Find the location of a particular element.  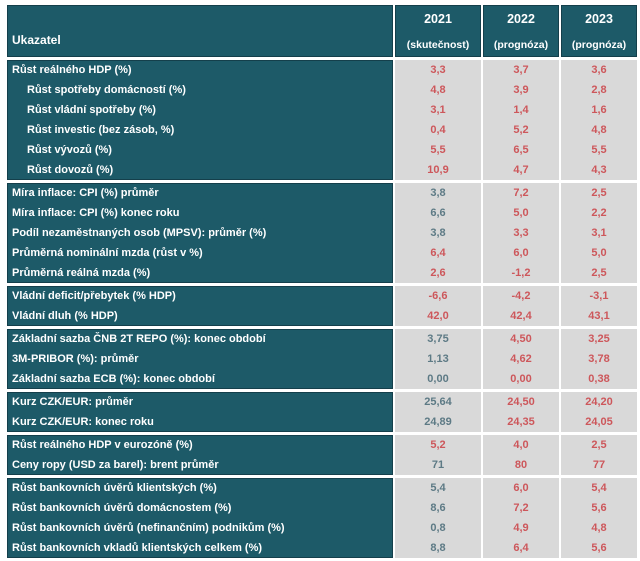

row-label: Růst bankovních úvěrů domácnostem (%) is located at coordinates (122, 508).